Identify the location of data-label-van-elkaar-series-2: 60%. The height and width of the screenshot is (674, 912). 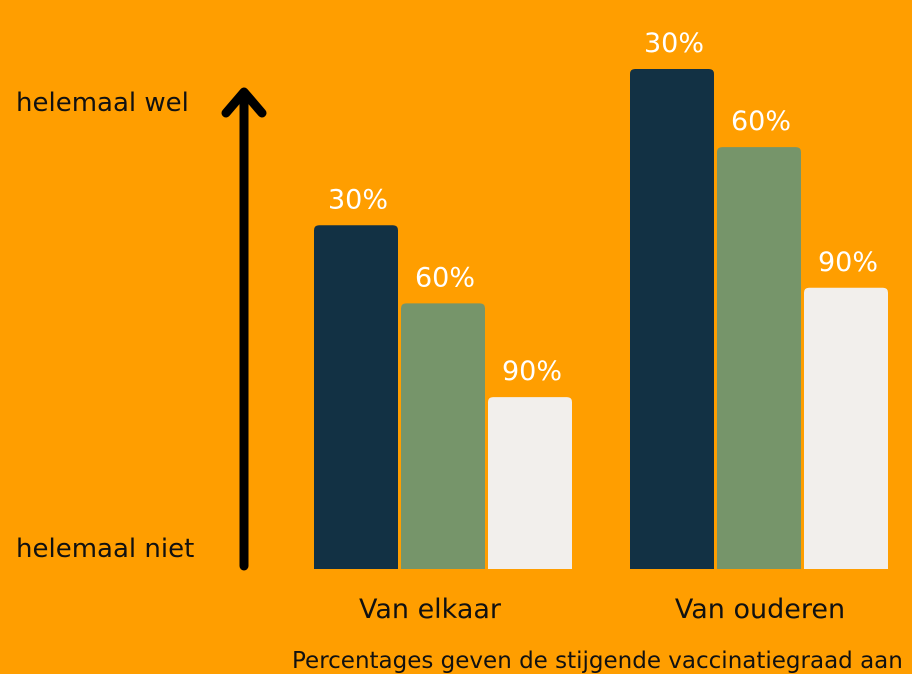
(445, 277).